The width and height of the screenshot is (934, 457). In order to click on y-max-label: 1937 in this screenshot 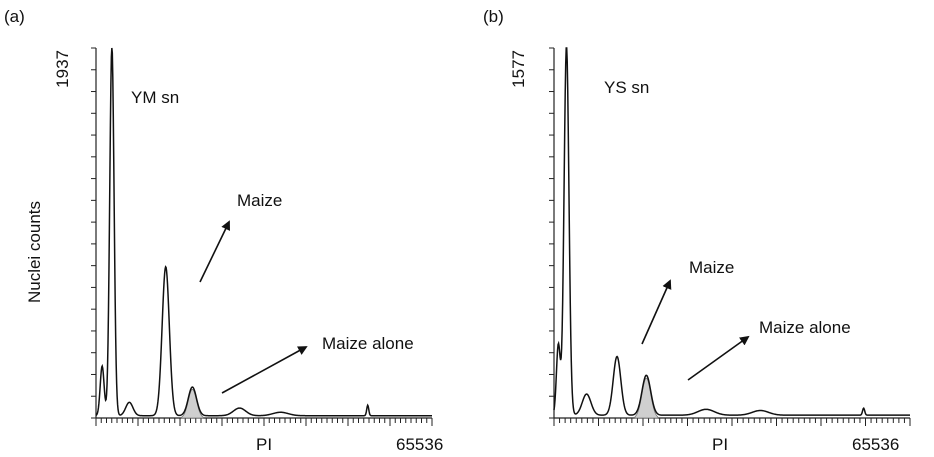, I will do `click(62, 69)`.